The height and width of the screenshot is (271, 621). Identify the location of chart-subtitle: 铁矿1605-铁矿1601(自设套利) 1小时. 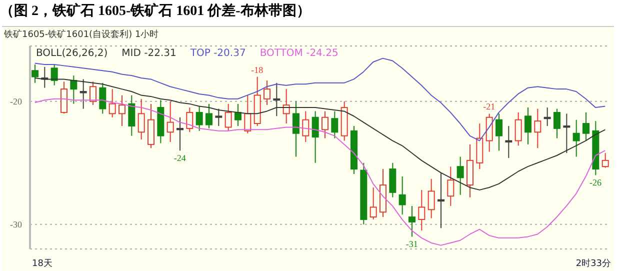
(81, 34).